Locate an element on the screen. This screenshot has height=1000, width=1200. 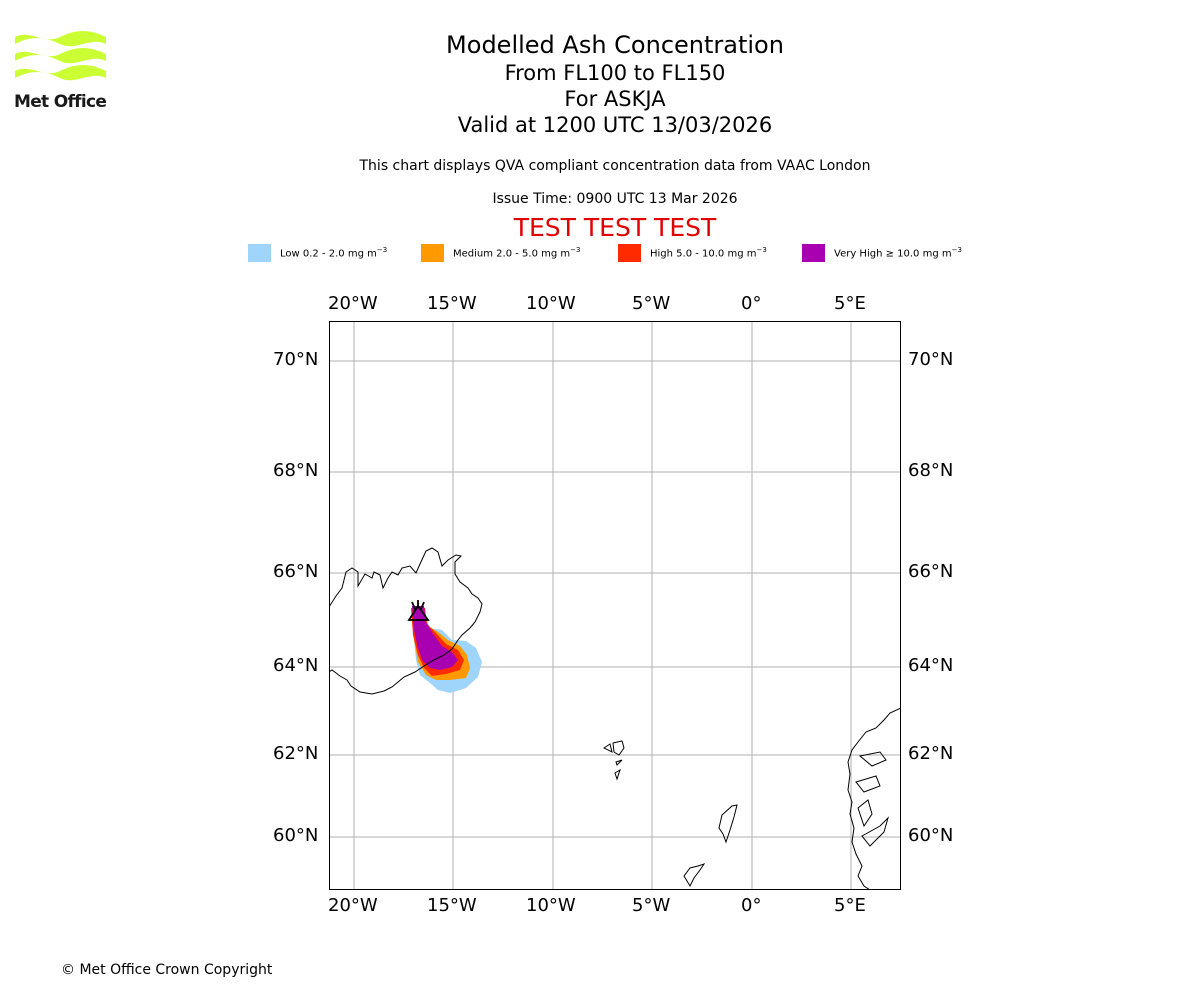
volcano-name: For ASKJA is located at coordinates (615, 99).